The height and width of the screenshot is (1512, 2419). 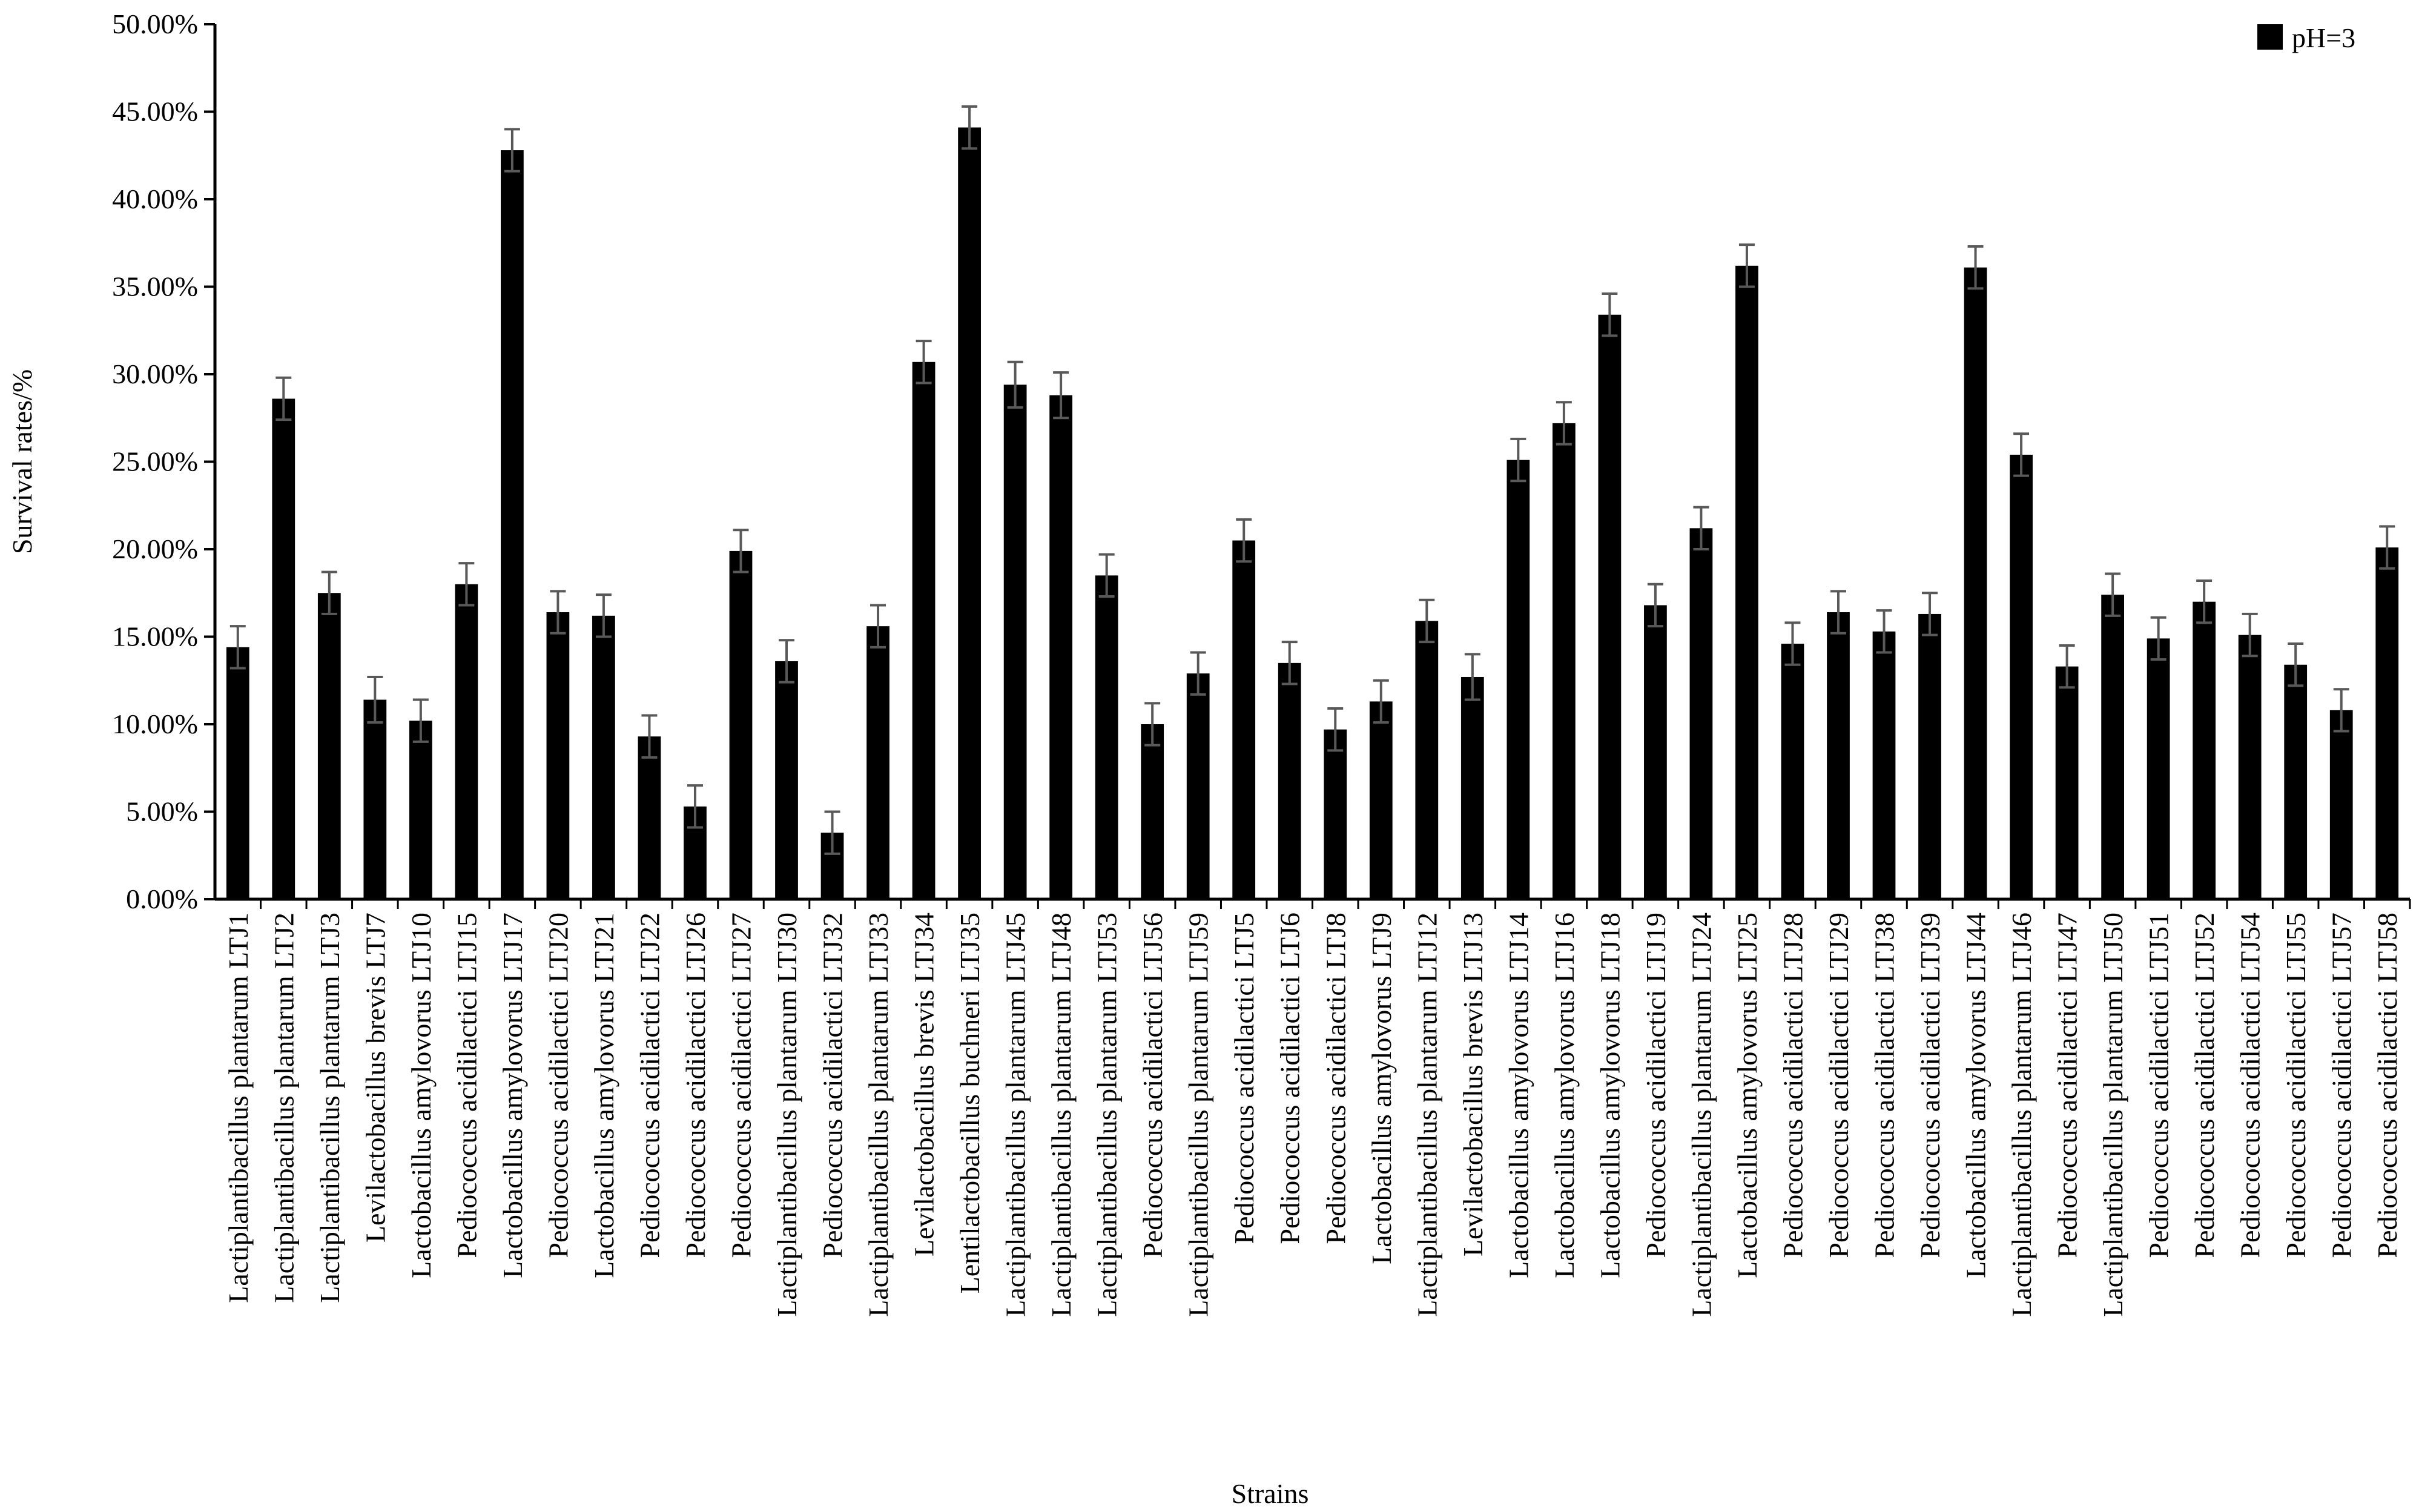 I want to click on x-tick-label: Lactobacillus amylovorus LTJ21, so click(x=604, y=1095).